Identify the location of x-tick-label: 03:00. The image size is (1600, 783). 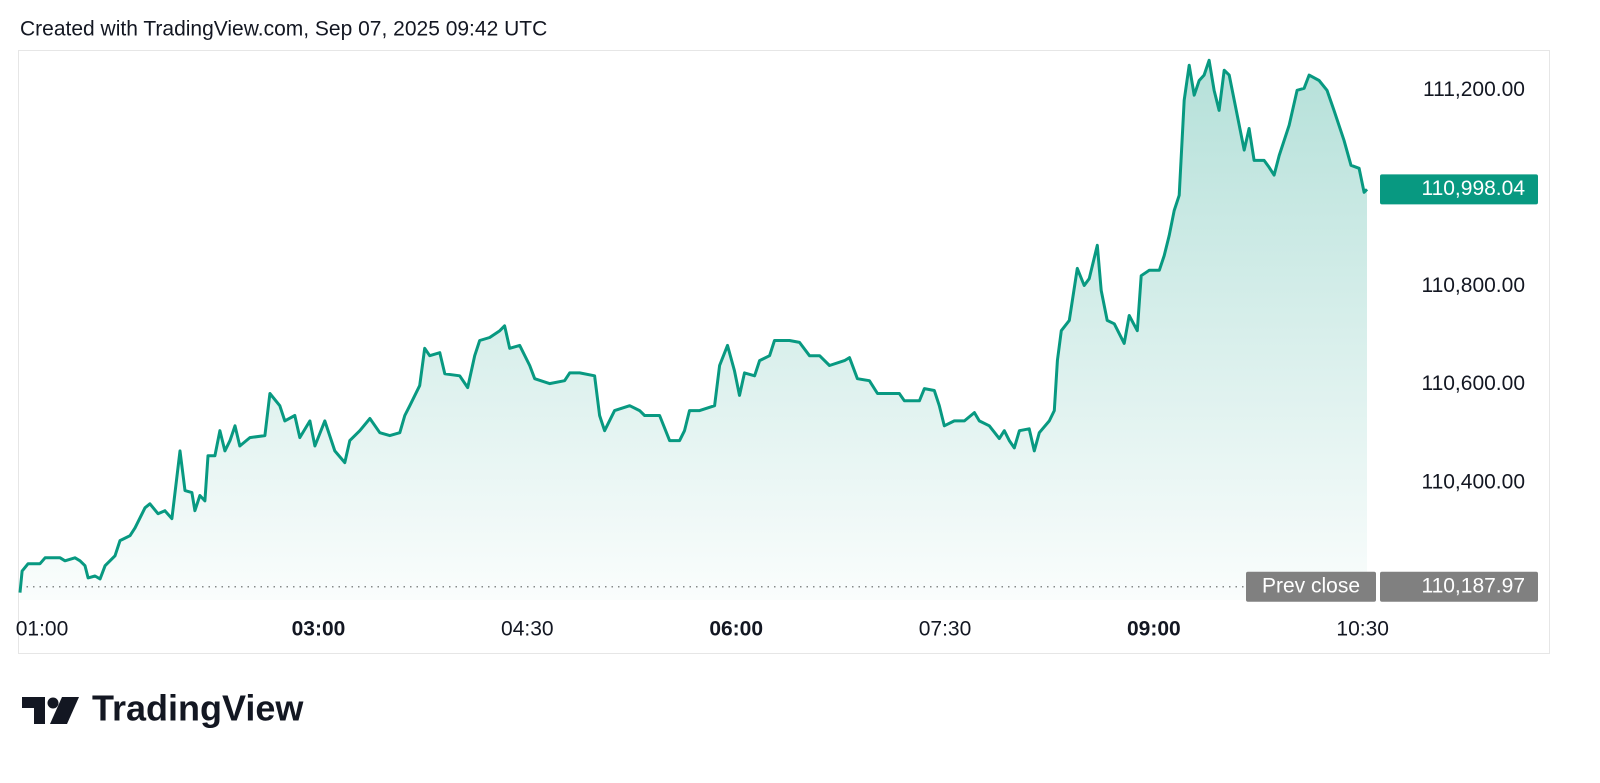
(319, 629).